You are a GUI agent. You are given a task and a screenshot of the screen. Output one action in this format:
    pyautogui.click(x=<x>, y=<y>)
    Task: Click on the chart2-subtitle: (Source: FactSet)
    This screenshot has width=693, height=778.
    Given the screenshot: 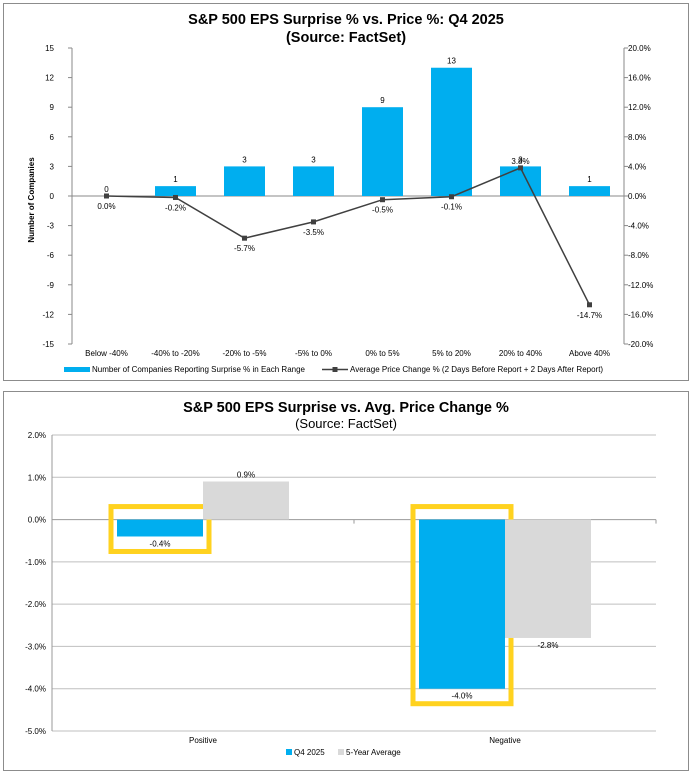 What is the action you would take?
    pyautogui.click(x=346, y=423)
    